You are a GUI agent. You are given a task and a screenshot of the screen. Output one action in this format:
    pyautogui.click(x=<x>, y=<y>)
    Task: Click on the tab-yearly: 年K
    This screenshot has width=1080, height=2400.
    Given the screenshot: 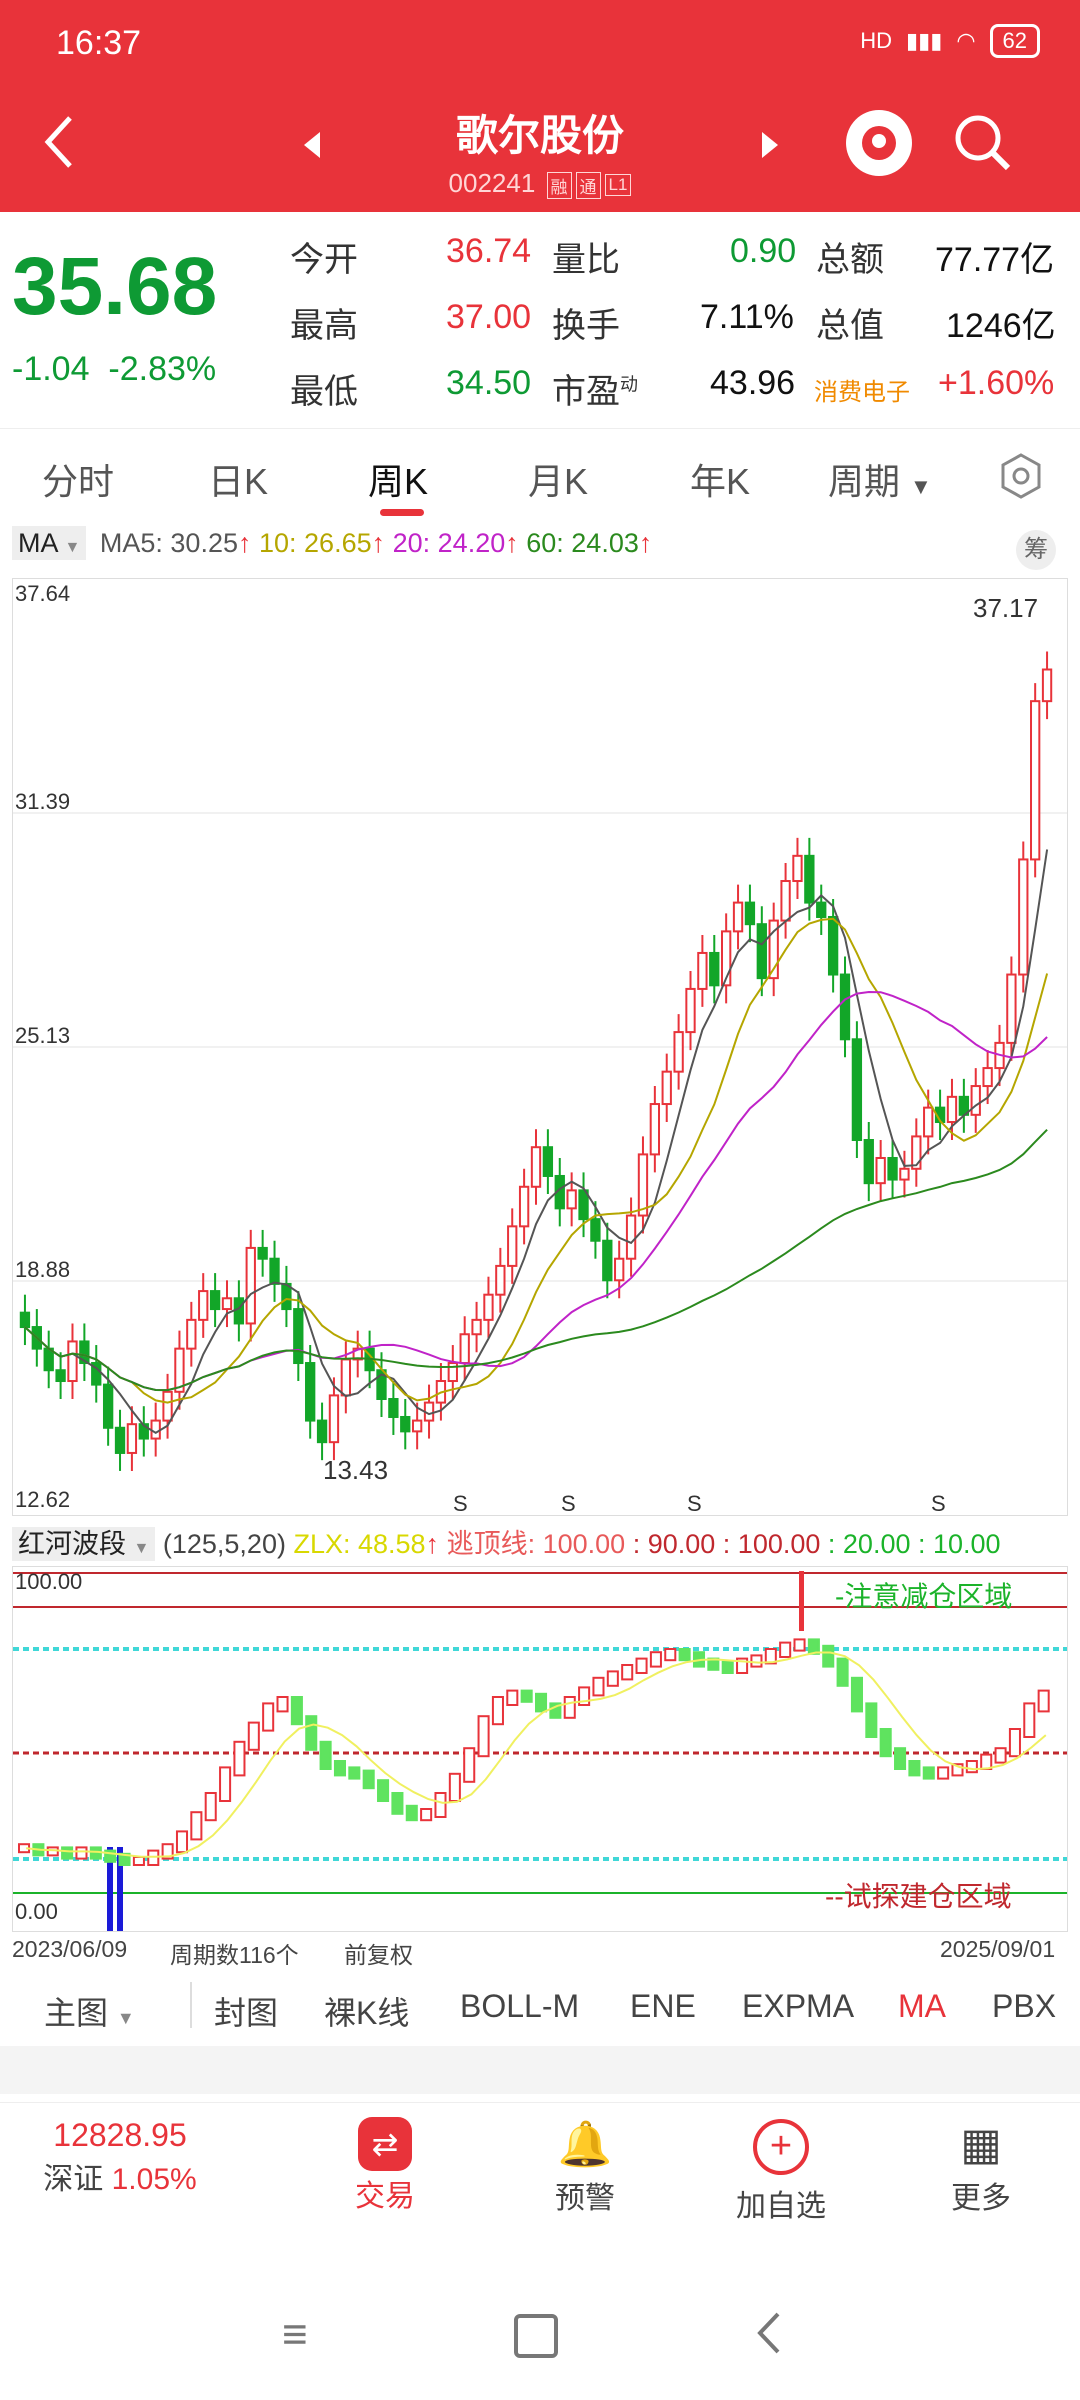 What is the action you would take?
    pyautogui.click(x=720, y=481)
    